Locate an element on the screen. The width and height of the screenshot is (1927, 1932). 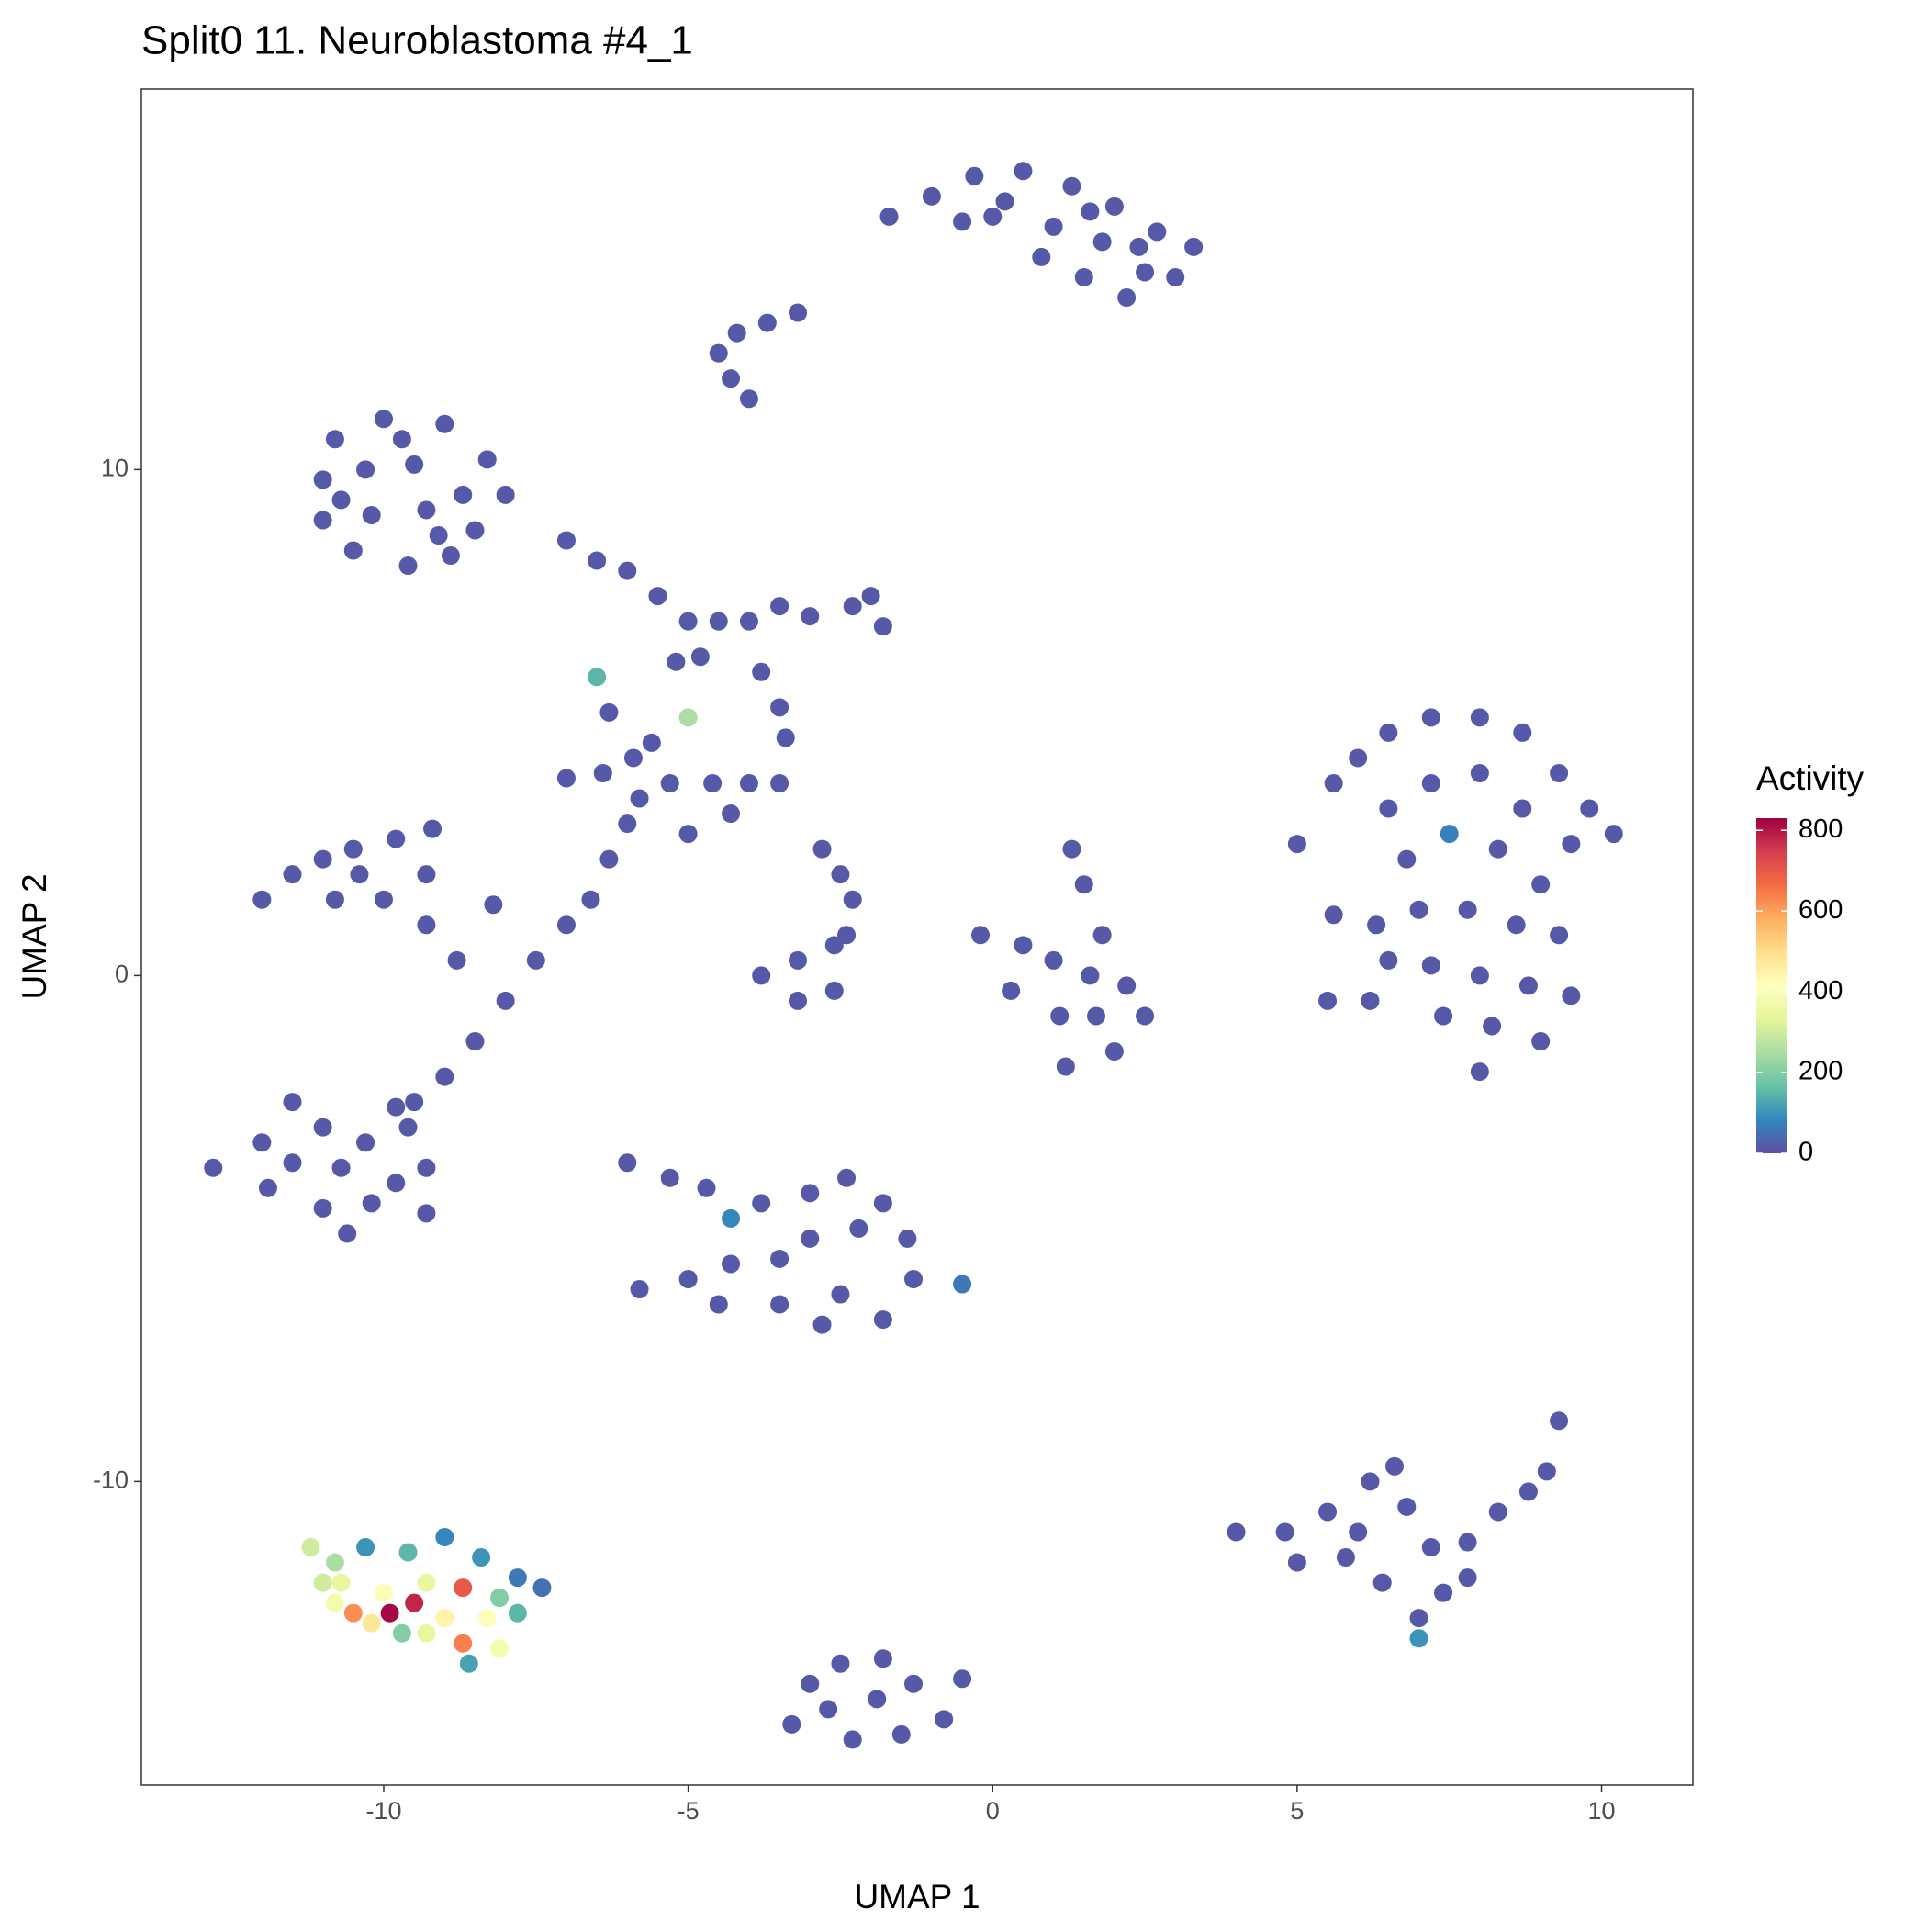
colorbar-label: 600 is located at coordinates (1820, 910).